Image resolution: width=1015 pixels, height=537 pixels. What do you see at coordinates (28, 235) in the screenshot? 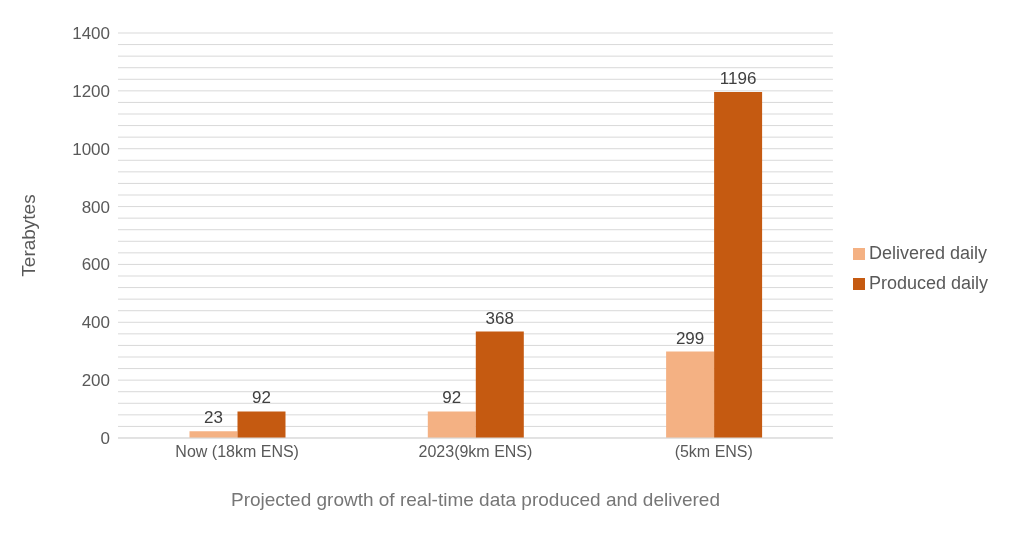
I see `y-axis-title: Terabytes` at bounding box center [28, 235].